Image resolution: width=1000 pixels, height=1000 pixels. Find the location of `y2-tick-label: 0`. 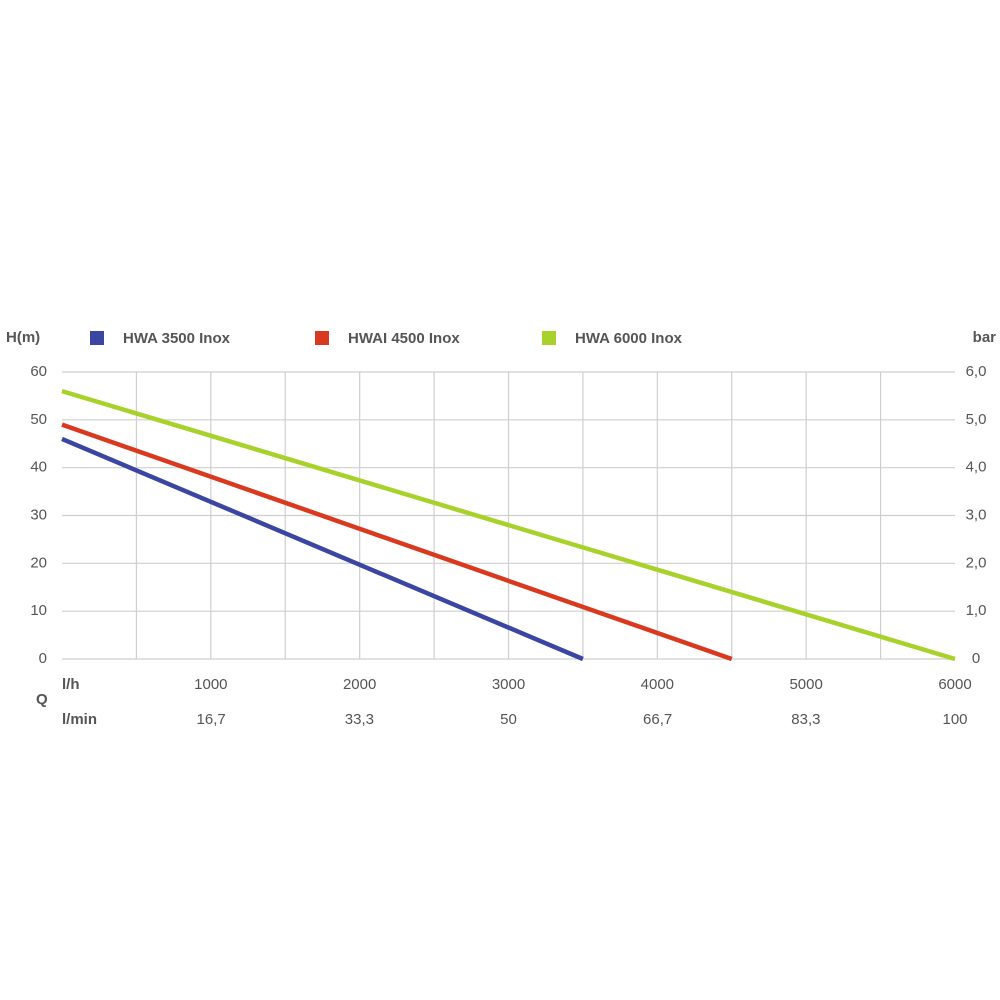

y2-tick-label: 0 is located at coordinates (976, 658).